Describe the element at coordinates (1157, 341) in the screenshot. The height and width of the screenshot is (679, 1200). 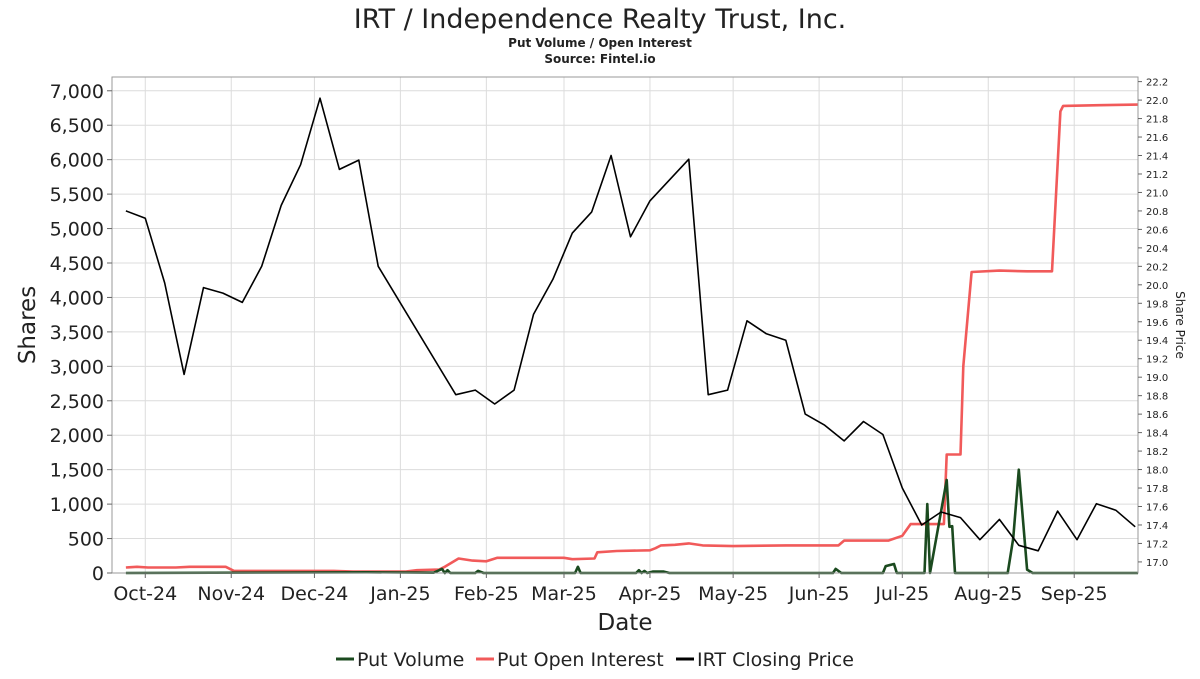
I see `y2-tick-label: 19.4` at that location.